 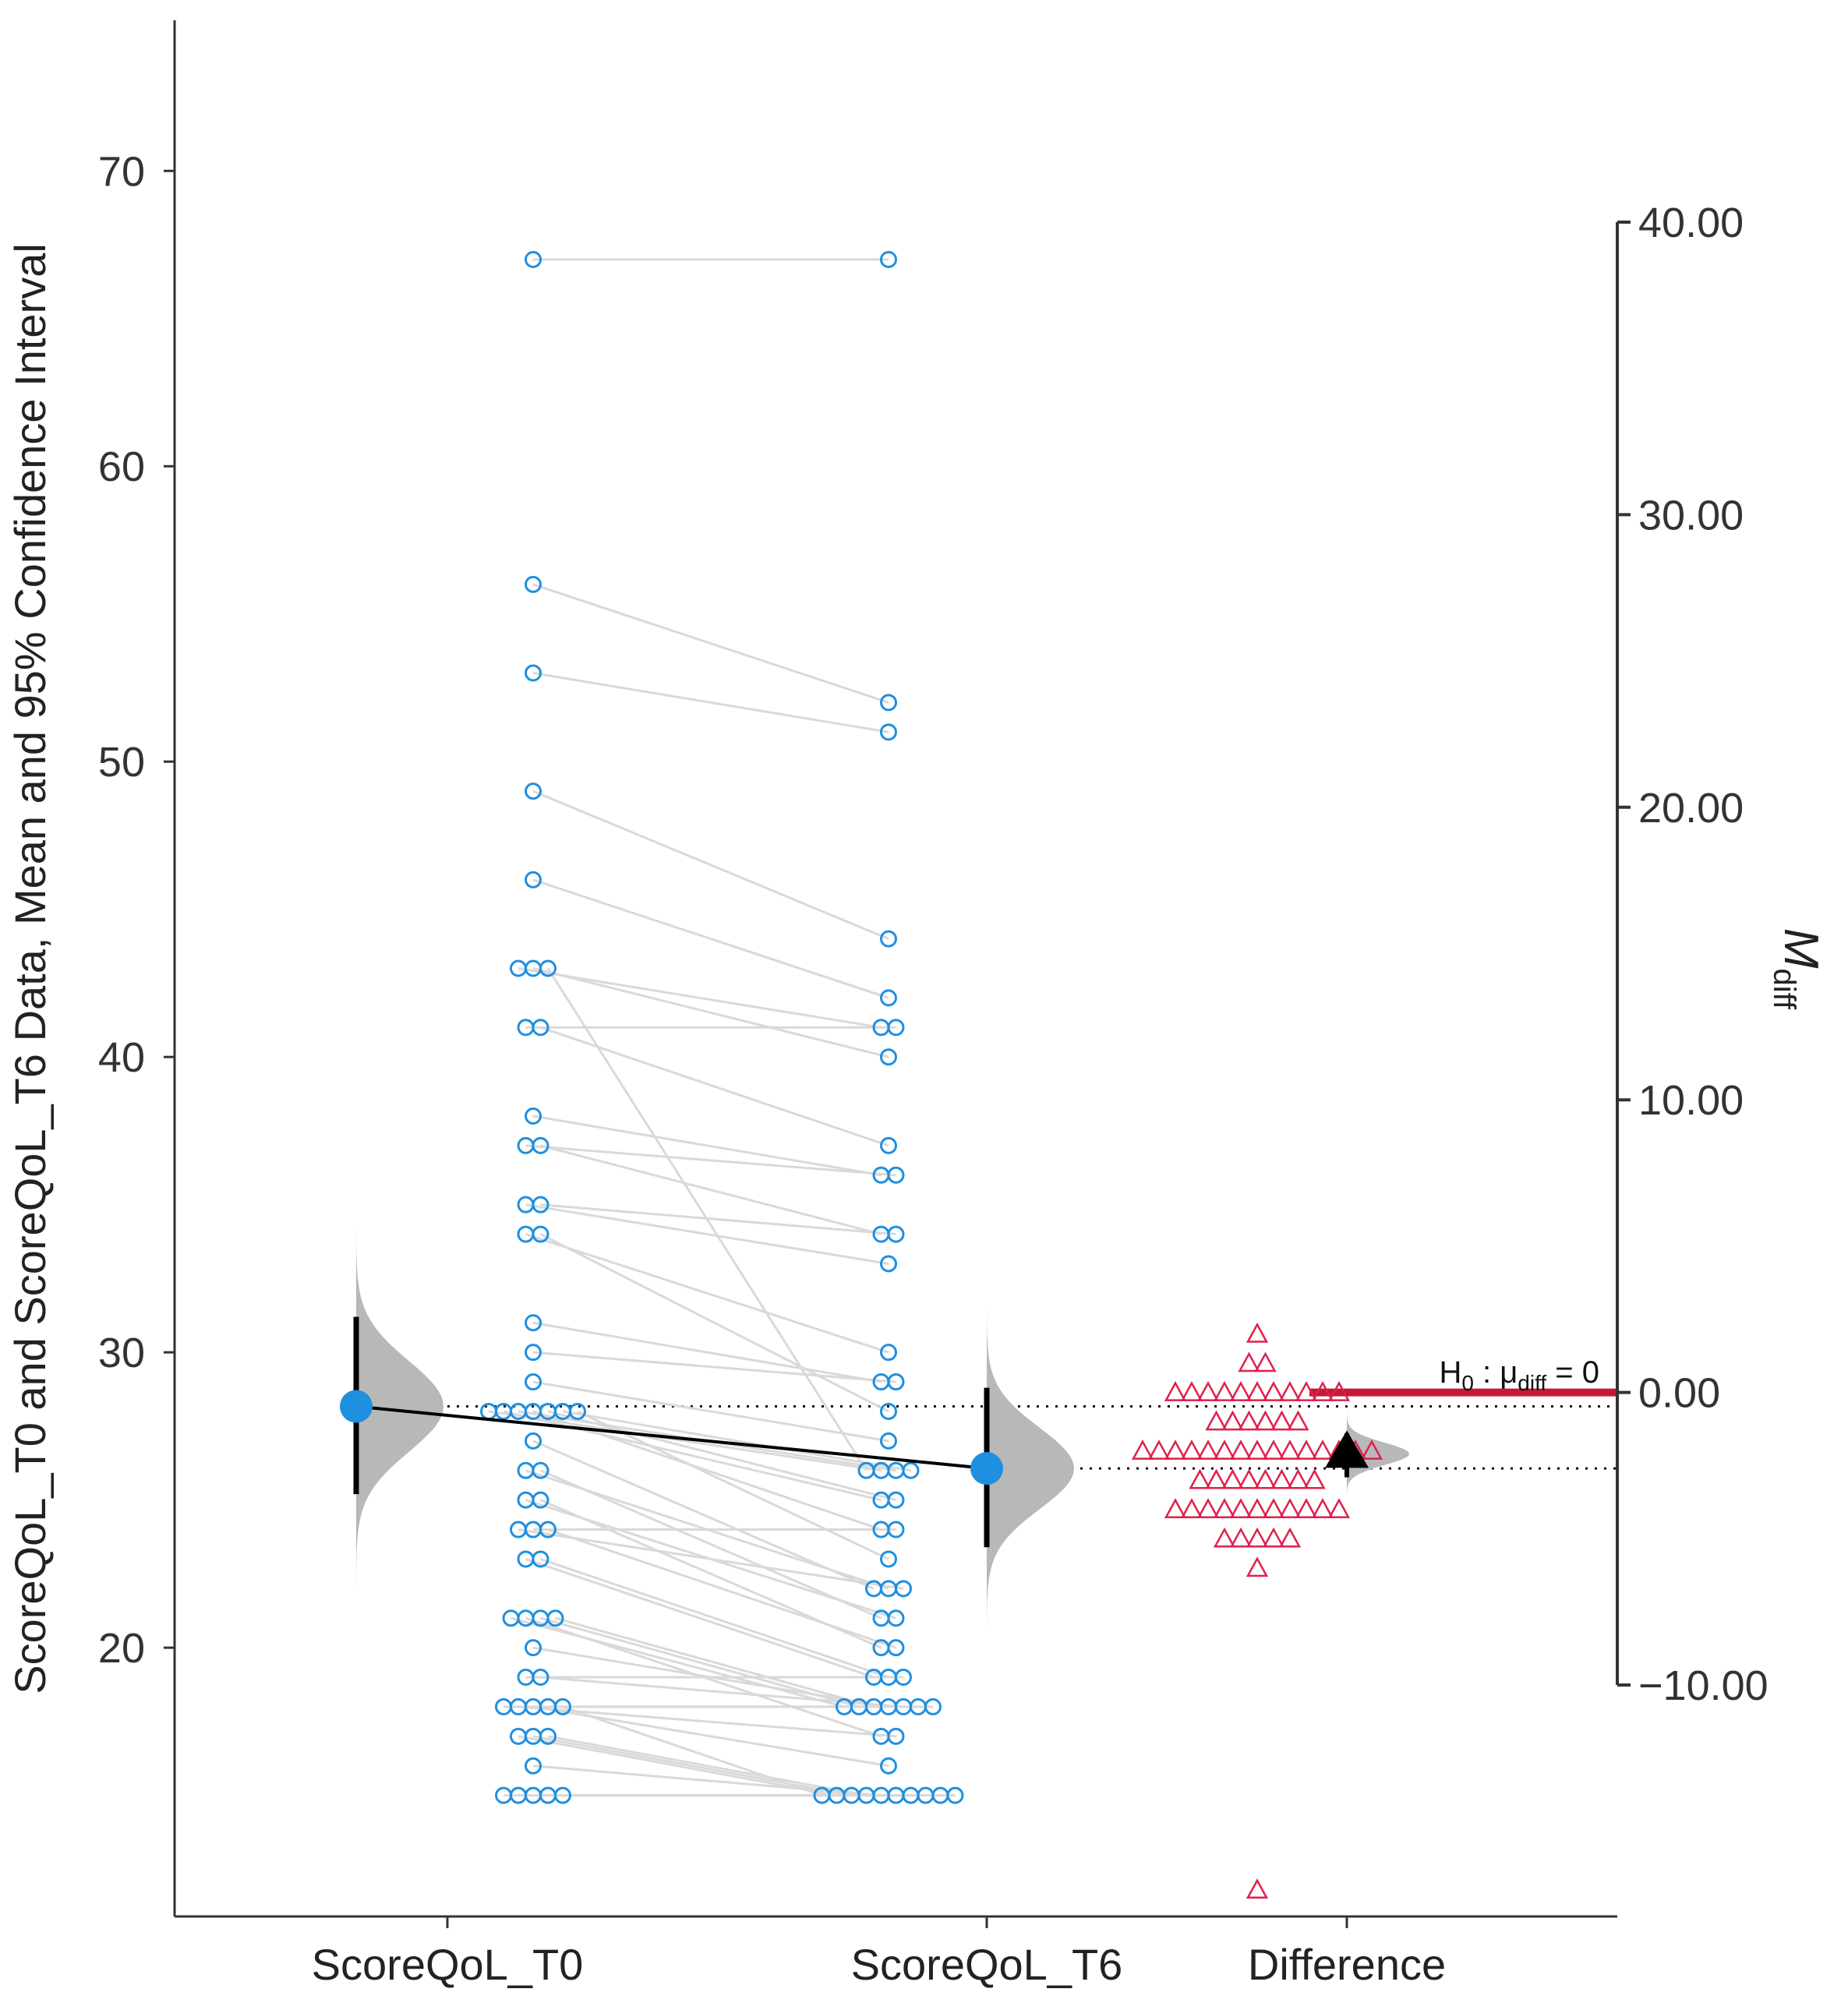 What do you see at coordinates (356, 1407) in the screenshot?
I see `mean-marker-t0` at bounding box center [356, 1407].